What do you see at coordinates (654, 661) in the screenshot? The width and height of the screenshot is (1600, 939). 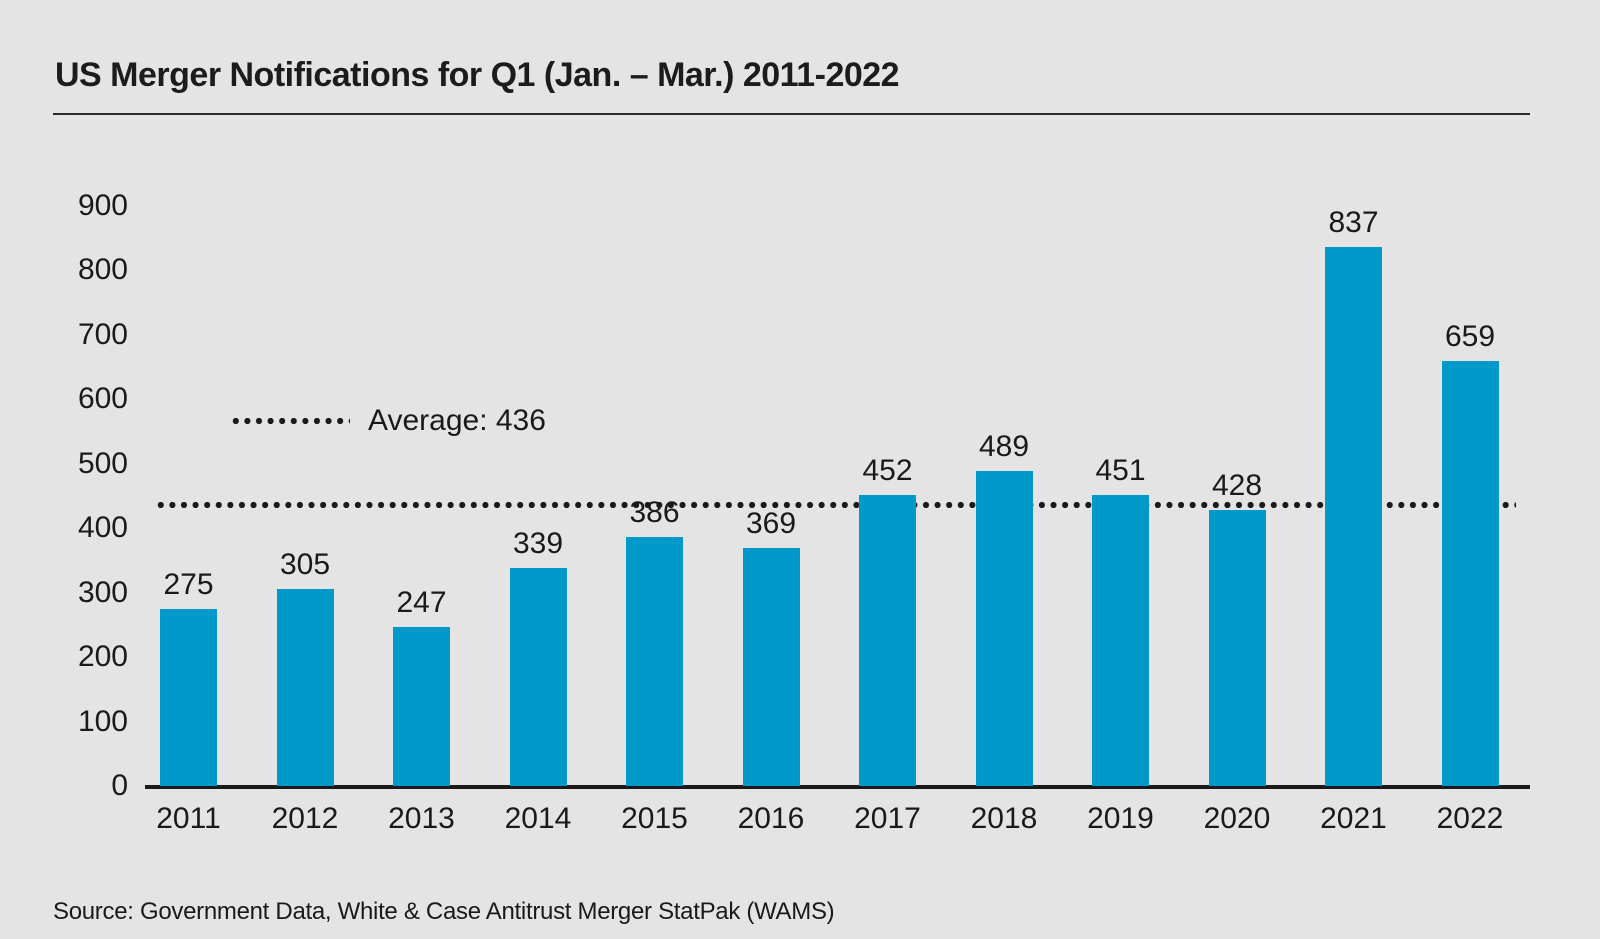 I see `bar-2015` at bounding box center [654, 661].